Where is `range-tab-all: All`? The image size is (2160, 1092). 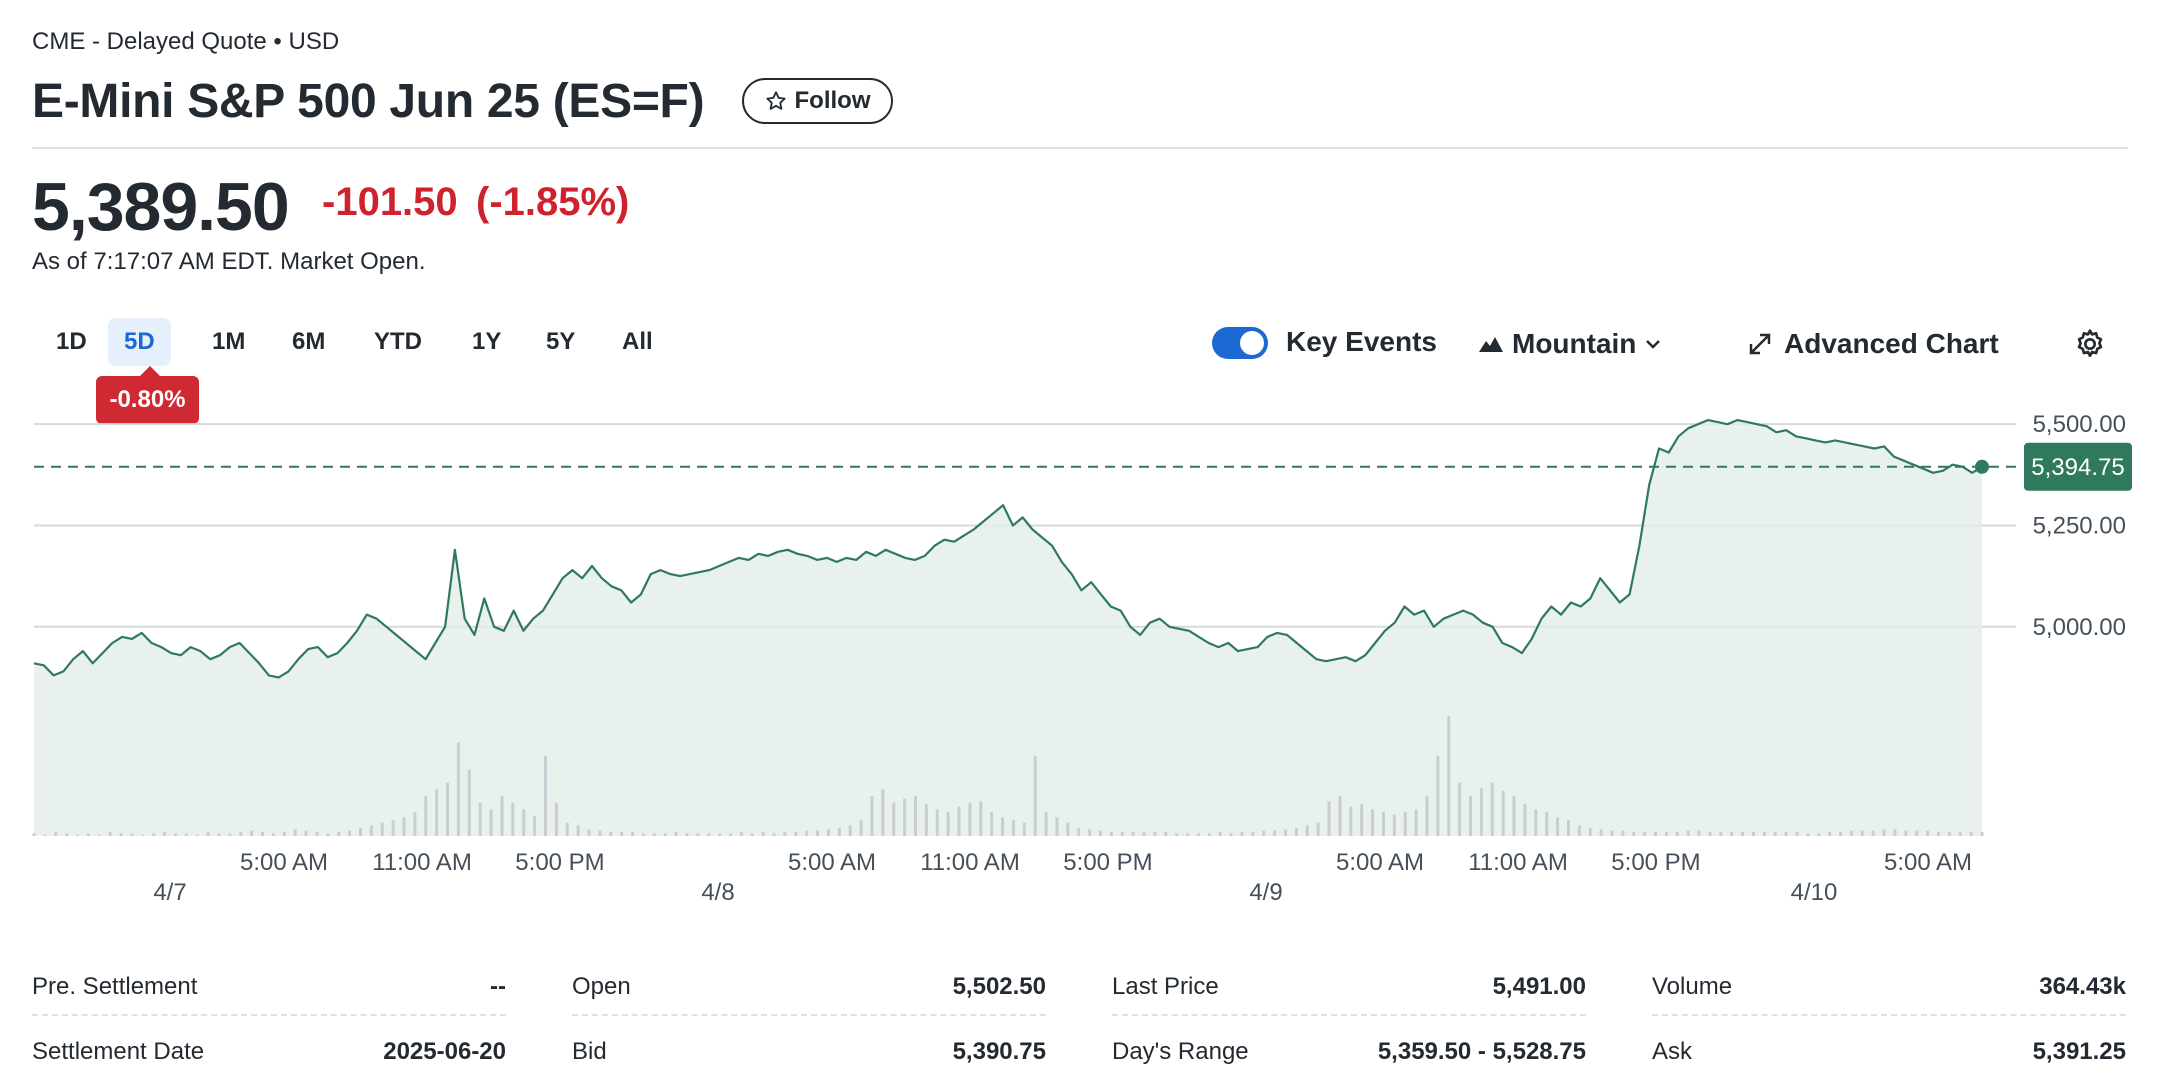 range-tab-all: All is located at coordinates (637, 341).